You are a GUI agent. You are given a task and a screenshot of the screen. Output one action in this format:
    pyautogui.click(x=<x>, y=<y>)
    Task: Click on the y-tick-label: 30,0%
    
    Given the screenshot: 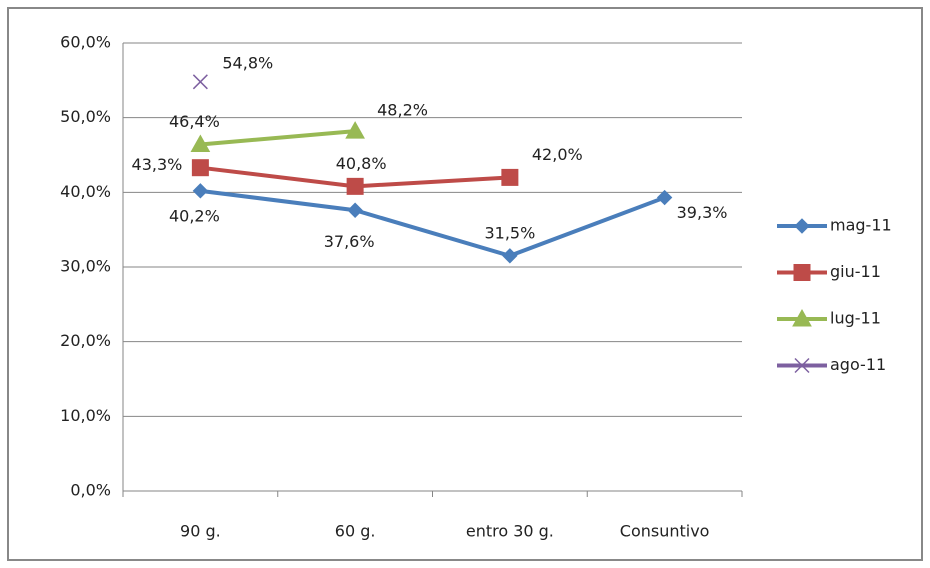 What is the action you would take?
    pyautogui.click(x=85, y=266)
    